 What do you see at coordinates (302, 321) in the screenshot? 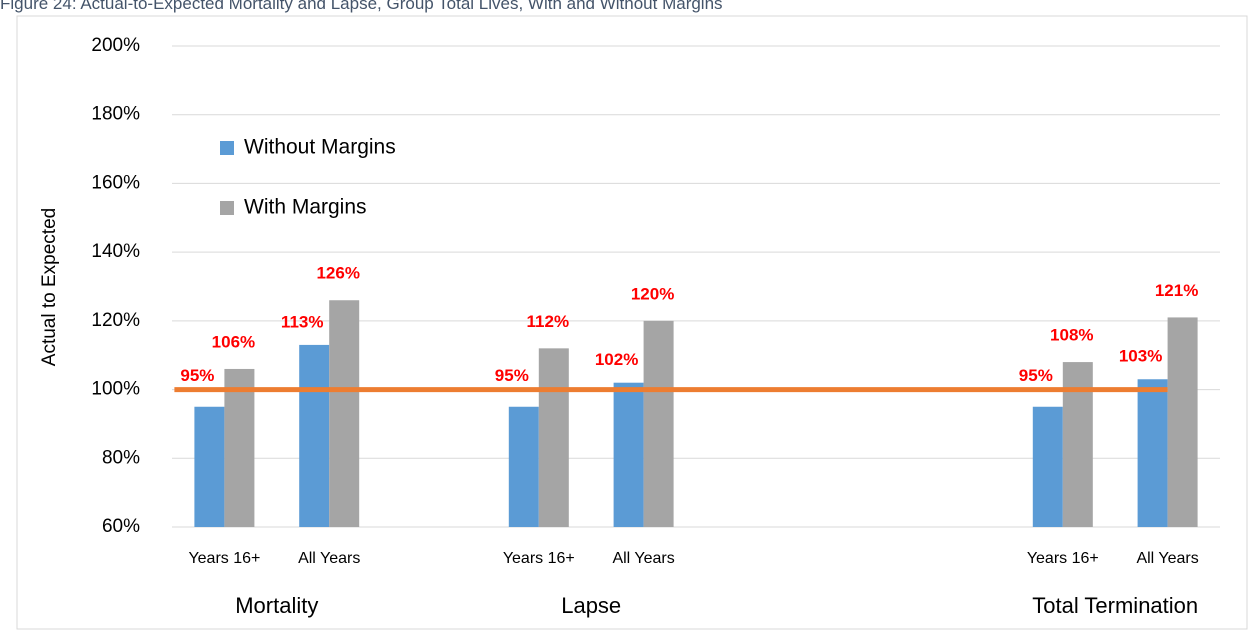
I see `value-label: 113%` at bounding box center [302, 321].